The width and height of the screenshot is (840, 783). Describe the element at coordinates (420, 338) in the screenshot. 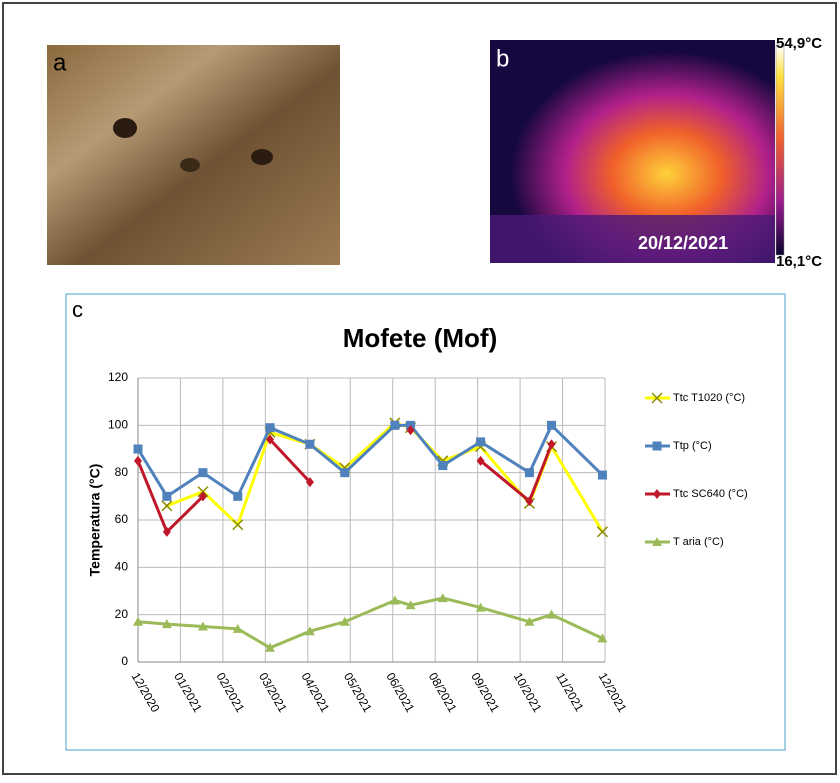

I see `chart-title: Mofete (Mof)` at that location.